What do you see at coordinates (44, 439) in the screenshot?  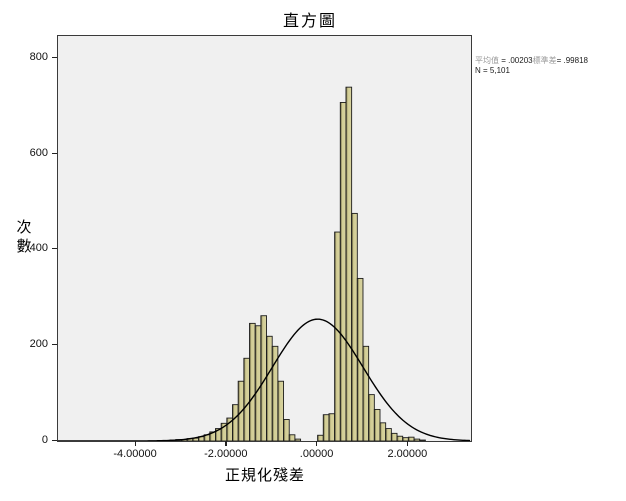 I see `y-tick-label: 0` at bounding box center [44, 439].